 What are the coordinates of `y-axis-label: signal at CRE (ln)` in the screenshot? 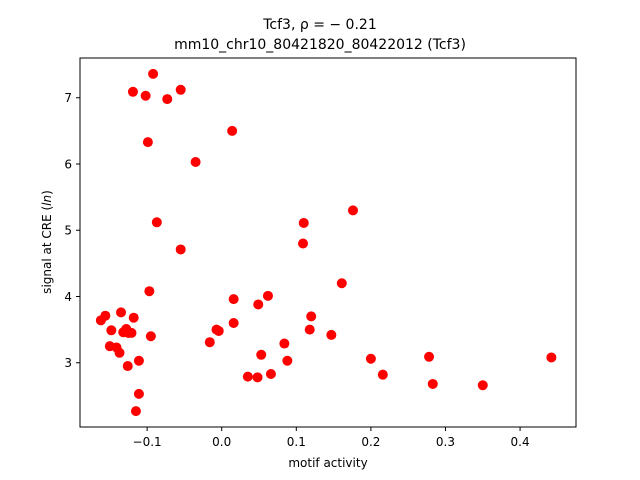 It's located at (47, 242).